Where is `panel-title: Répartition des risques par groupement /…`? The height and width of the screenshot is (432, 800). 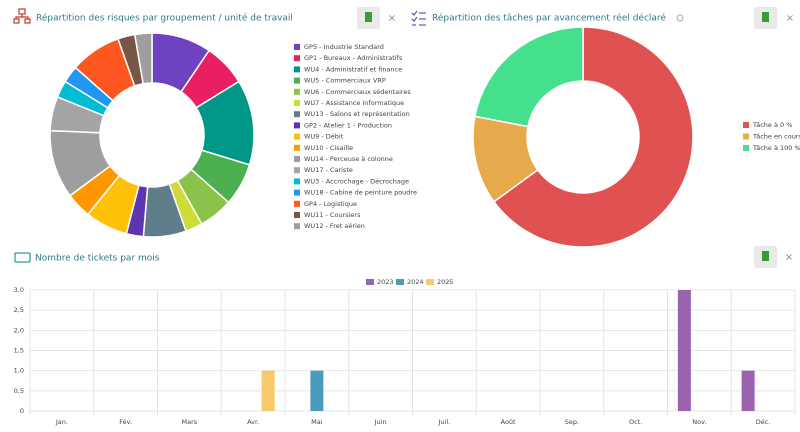 panel-title: Répartition des risques par groupement /… is located at coordinates (164, 18).